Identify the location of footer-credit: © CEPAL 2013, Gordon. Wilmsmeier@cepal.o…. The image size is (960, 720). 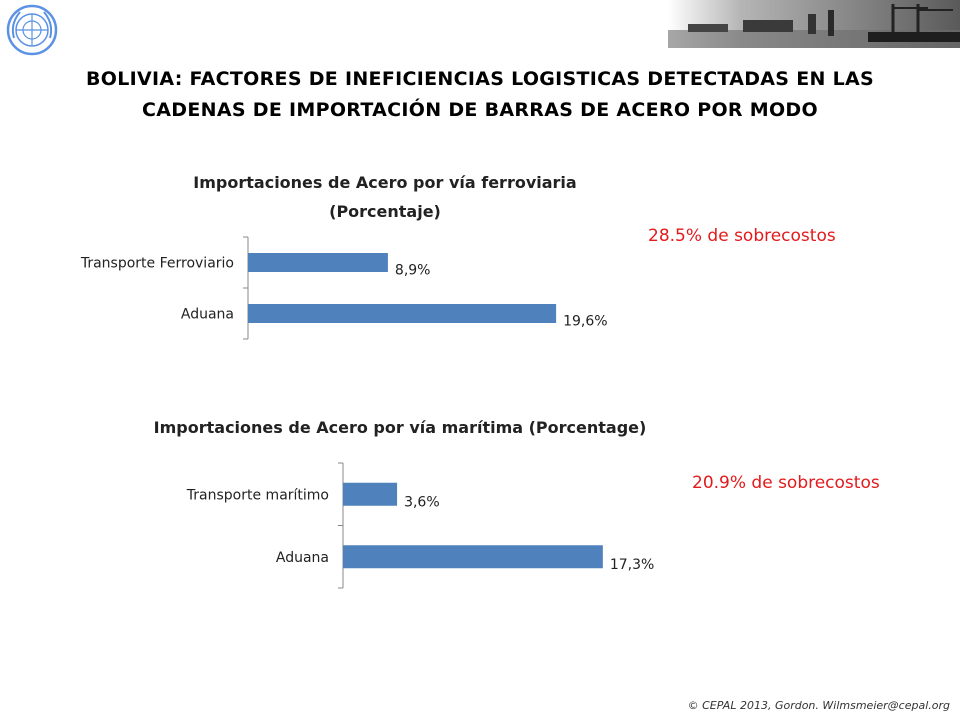
(818, 705).